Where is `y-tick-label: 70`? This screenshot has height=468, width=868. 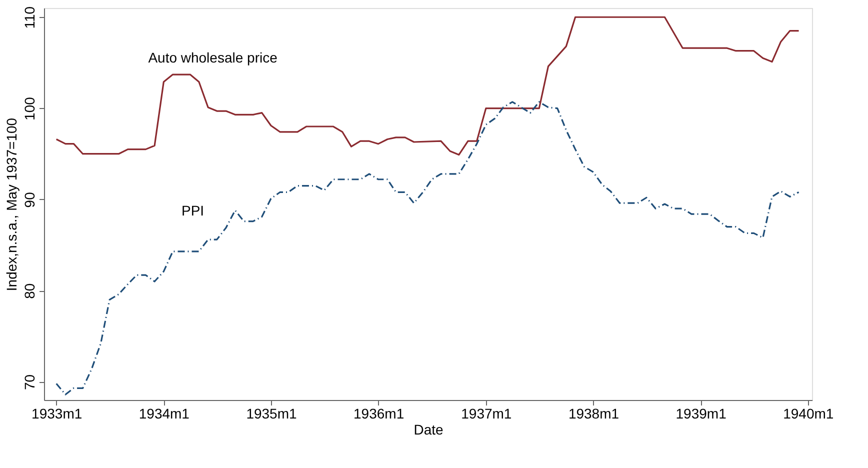
y-tick-label: 70 is located at coordinates (30, 382).